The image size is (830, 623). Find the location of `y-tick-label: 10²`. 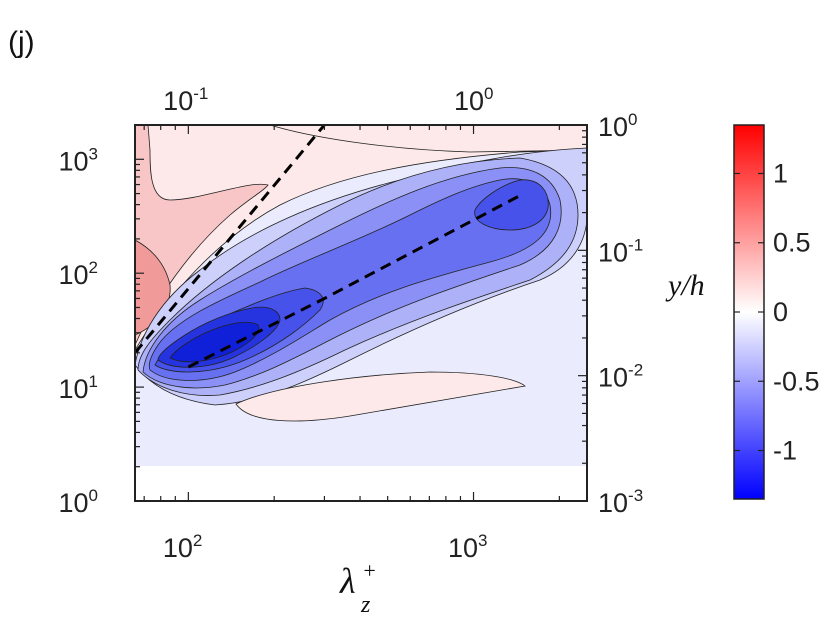

y-tick-label: 10² is located at coordinates (78, 274).